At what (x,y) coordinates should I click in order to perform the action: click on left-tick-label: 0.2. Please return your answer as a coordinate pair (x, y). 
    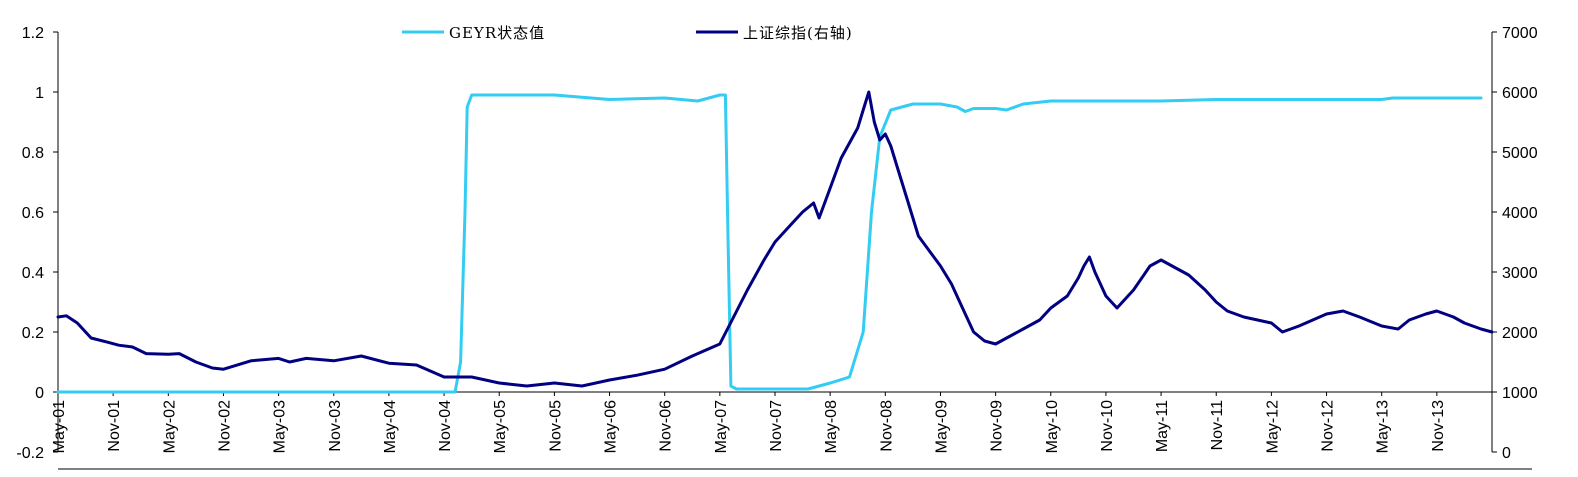
    Looking at the image, I should click on (33, 333).